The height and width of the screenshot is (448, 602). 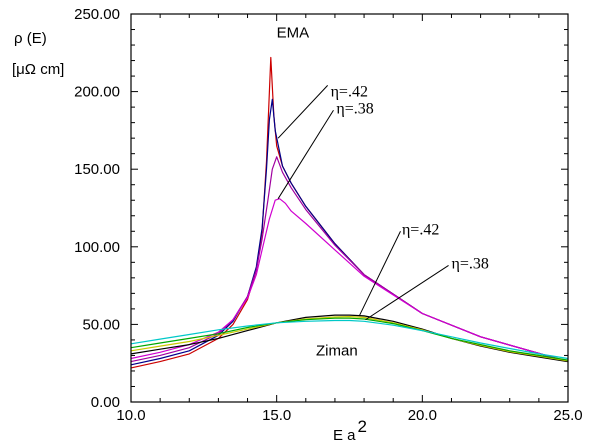 I want to click on x-tick-label: 25.0, so click(x=567, y=415).